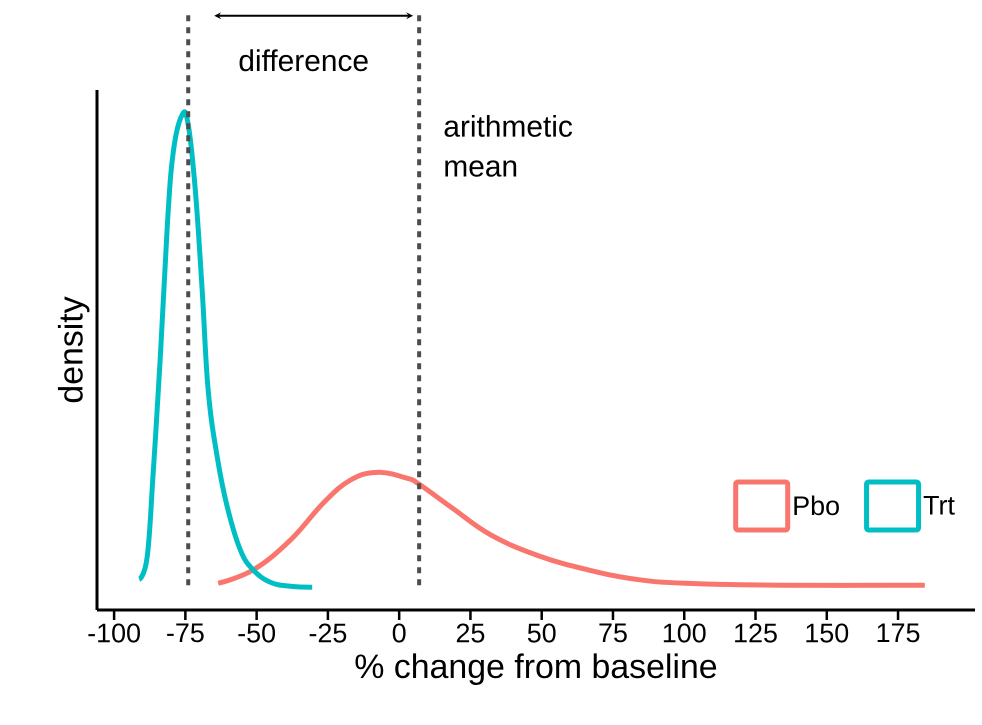  I want to click on x-tick-label: 150, so click(827, 633).